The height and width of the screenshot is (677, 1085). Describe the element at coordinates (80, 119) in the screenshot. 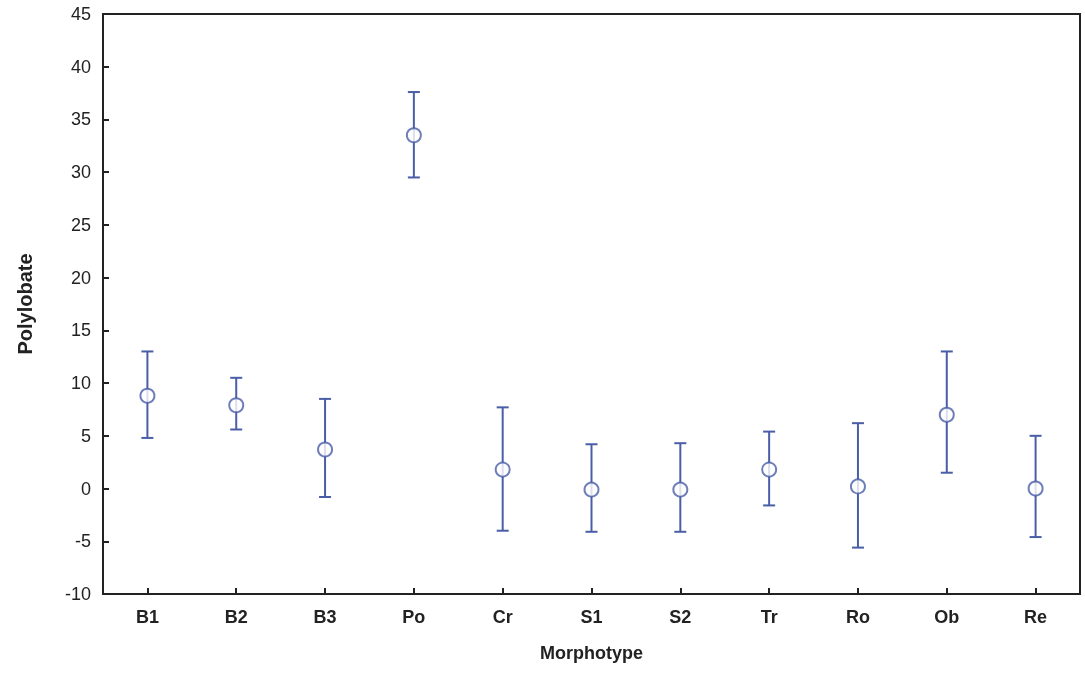

I see `y-tick-label: 35` at that location.